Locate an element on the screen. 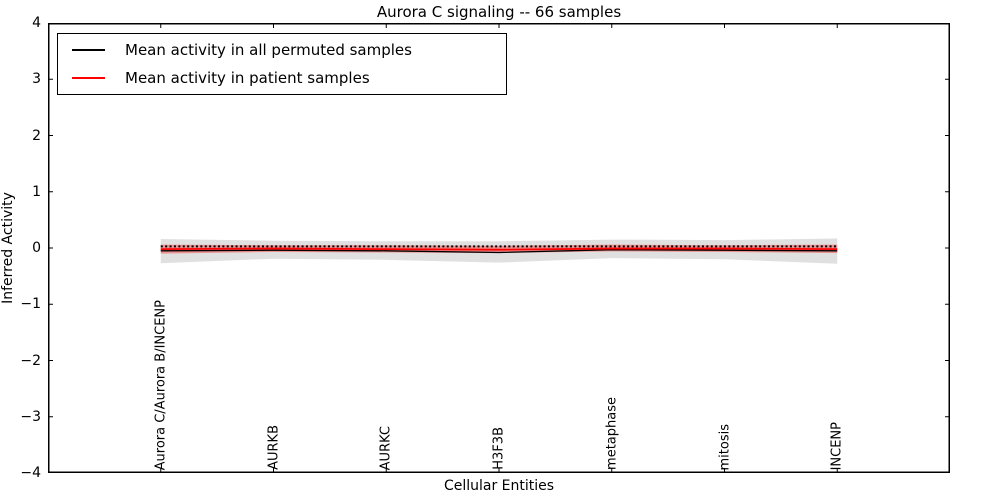 The image size is (1000, 500). legend-line-black is located at coordinates (88, 50).